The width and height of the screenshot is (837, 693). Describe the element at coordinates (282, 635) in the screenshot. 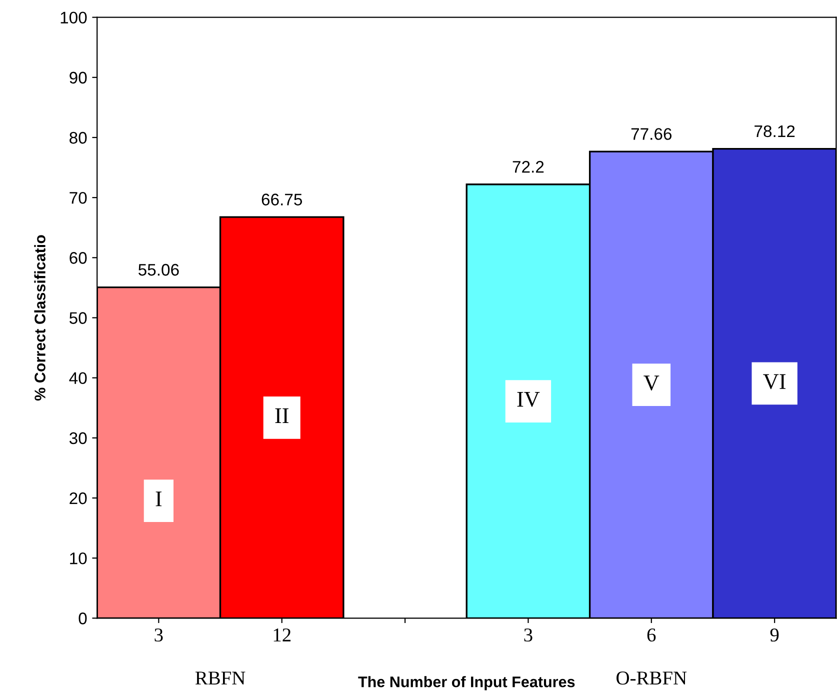

I see `x-tick-label: 12` at that location.